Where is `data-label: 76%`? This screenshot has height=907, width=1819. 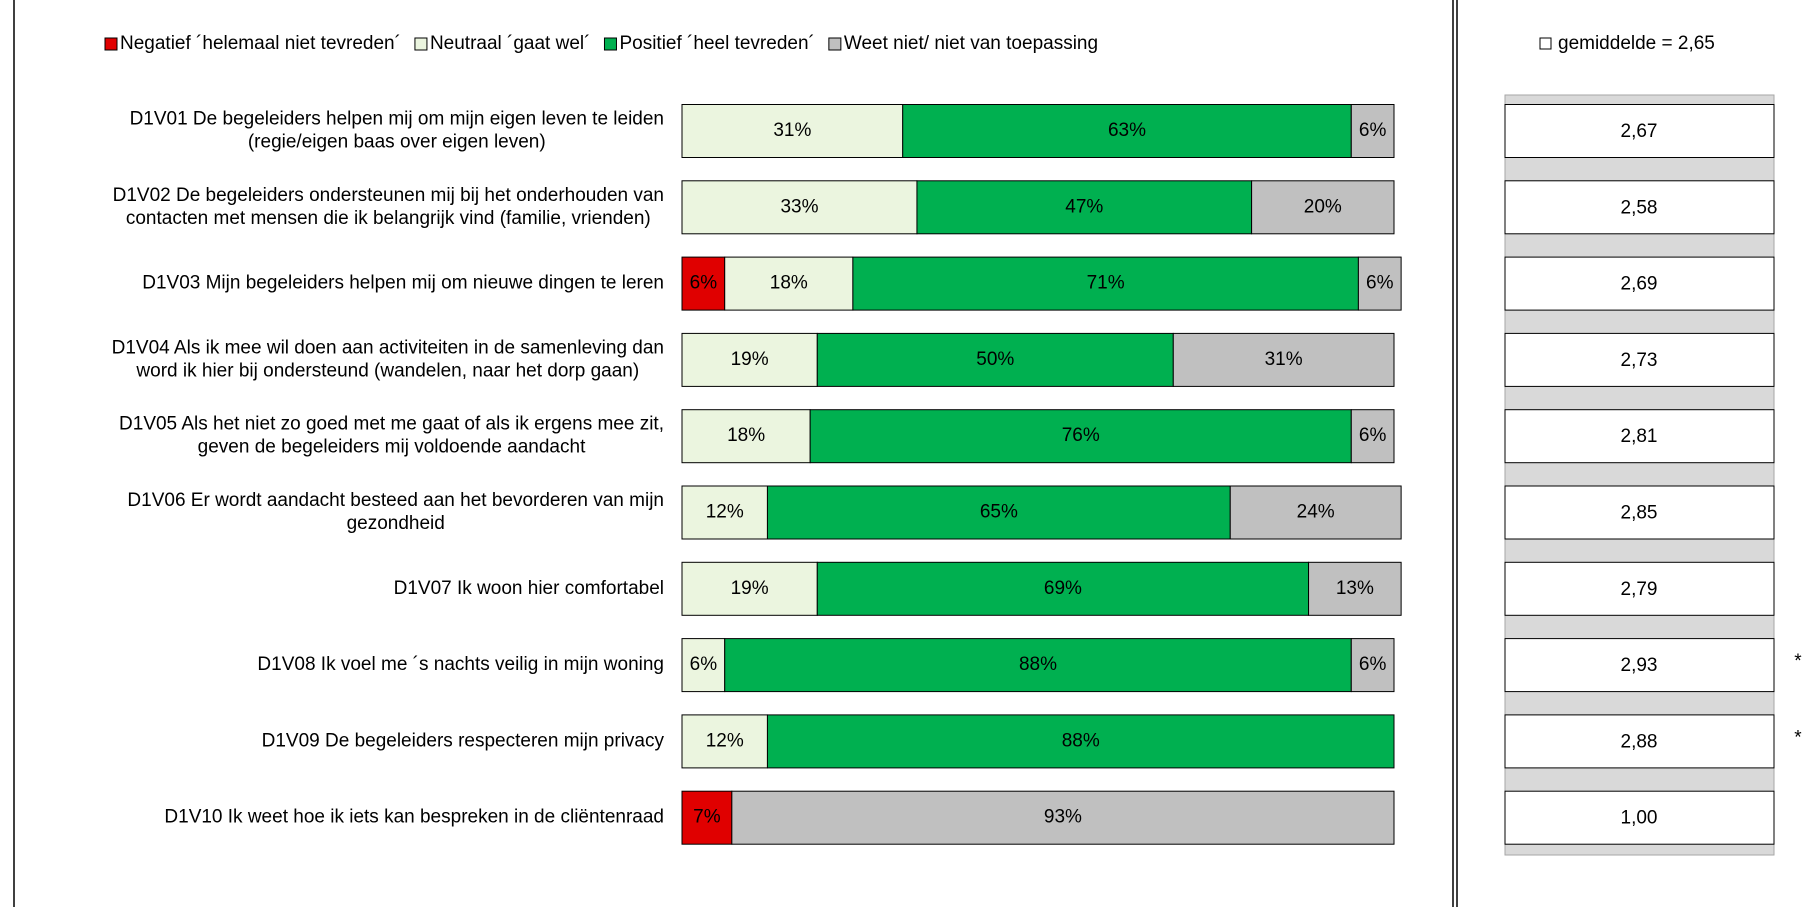 data-label: 76% is located at coordinates (1081, 435).